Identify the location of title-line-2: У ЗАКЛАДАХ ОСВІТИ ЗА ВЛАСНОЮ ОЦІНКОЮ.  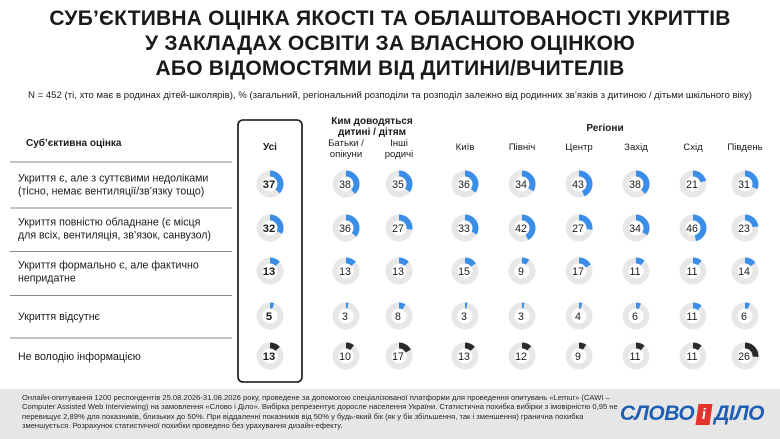
(390, 43).